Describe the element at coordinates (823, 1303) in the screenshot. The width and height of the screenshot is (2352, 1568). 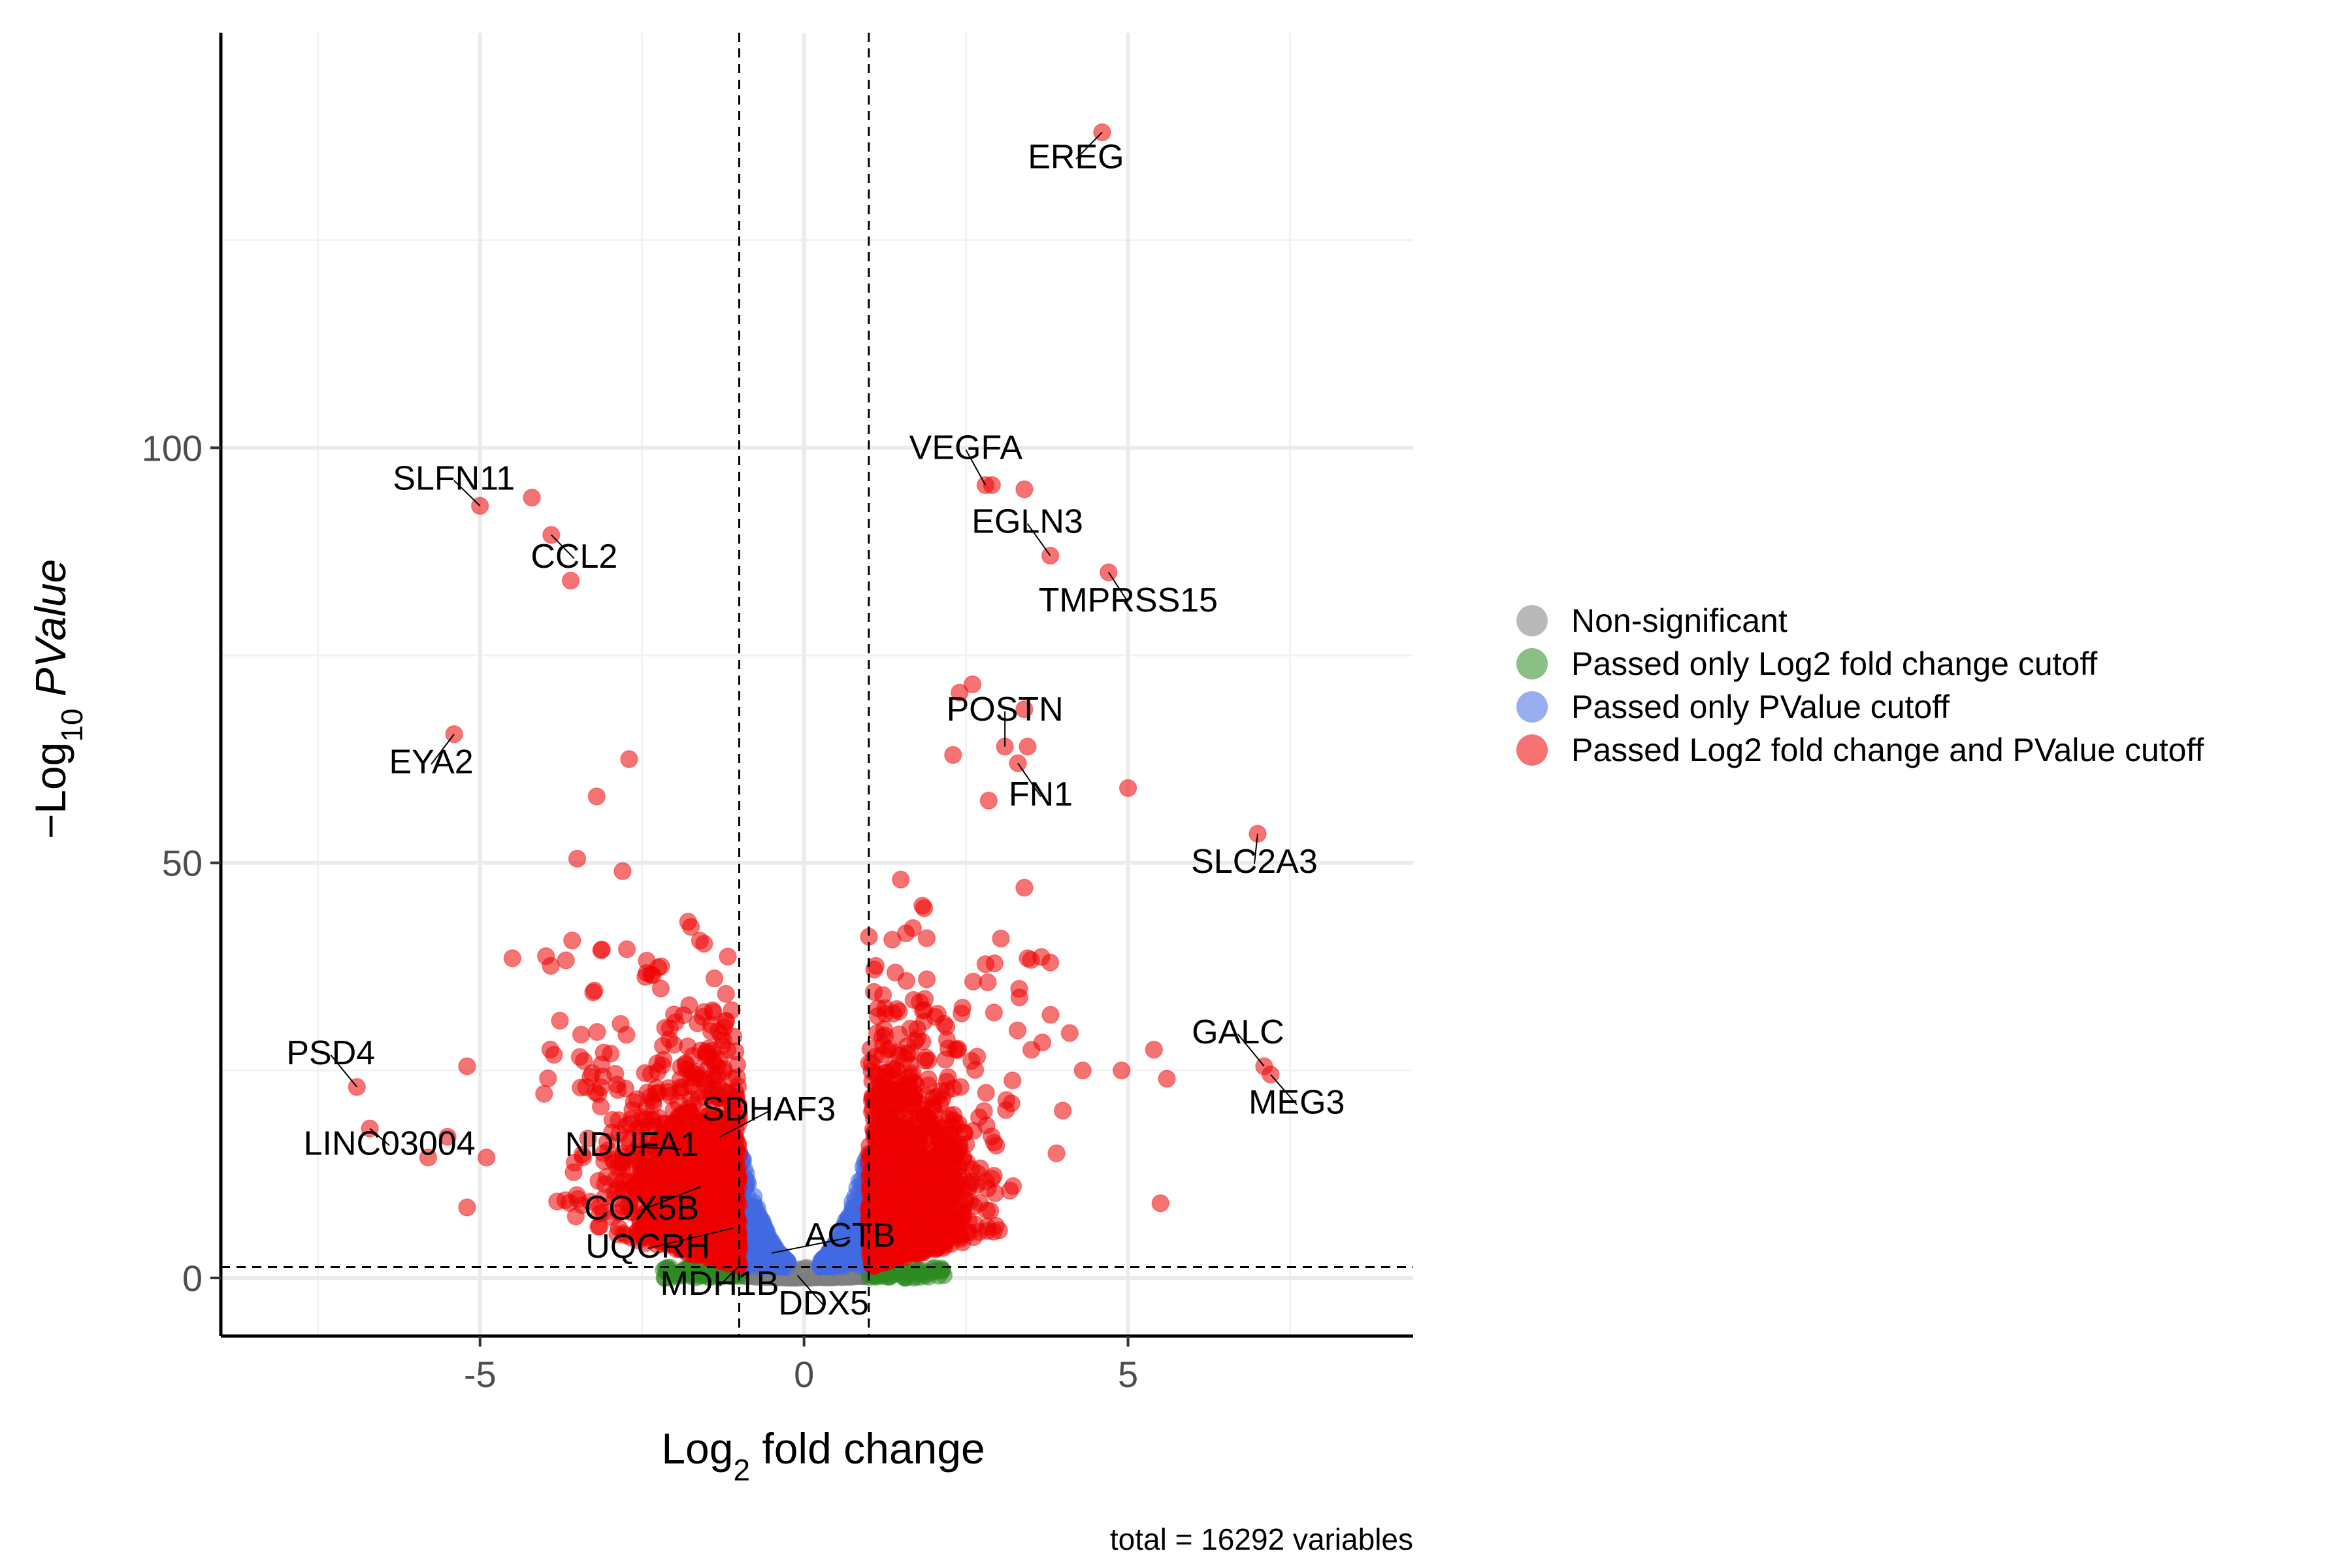
I see `gene-label: DDX5` at that location.